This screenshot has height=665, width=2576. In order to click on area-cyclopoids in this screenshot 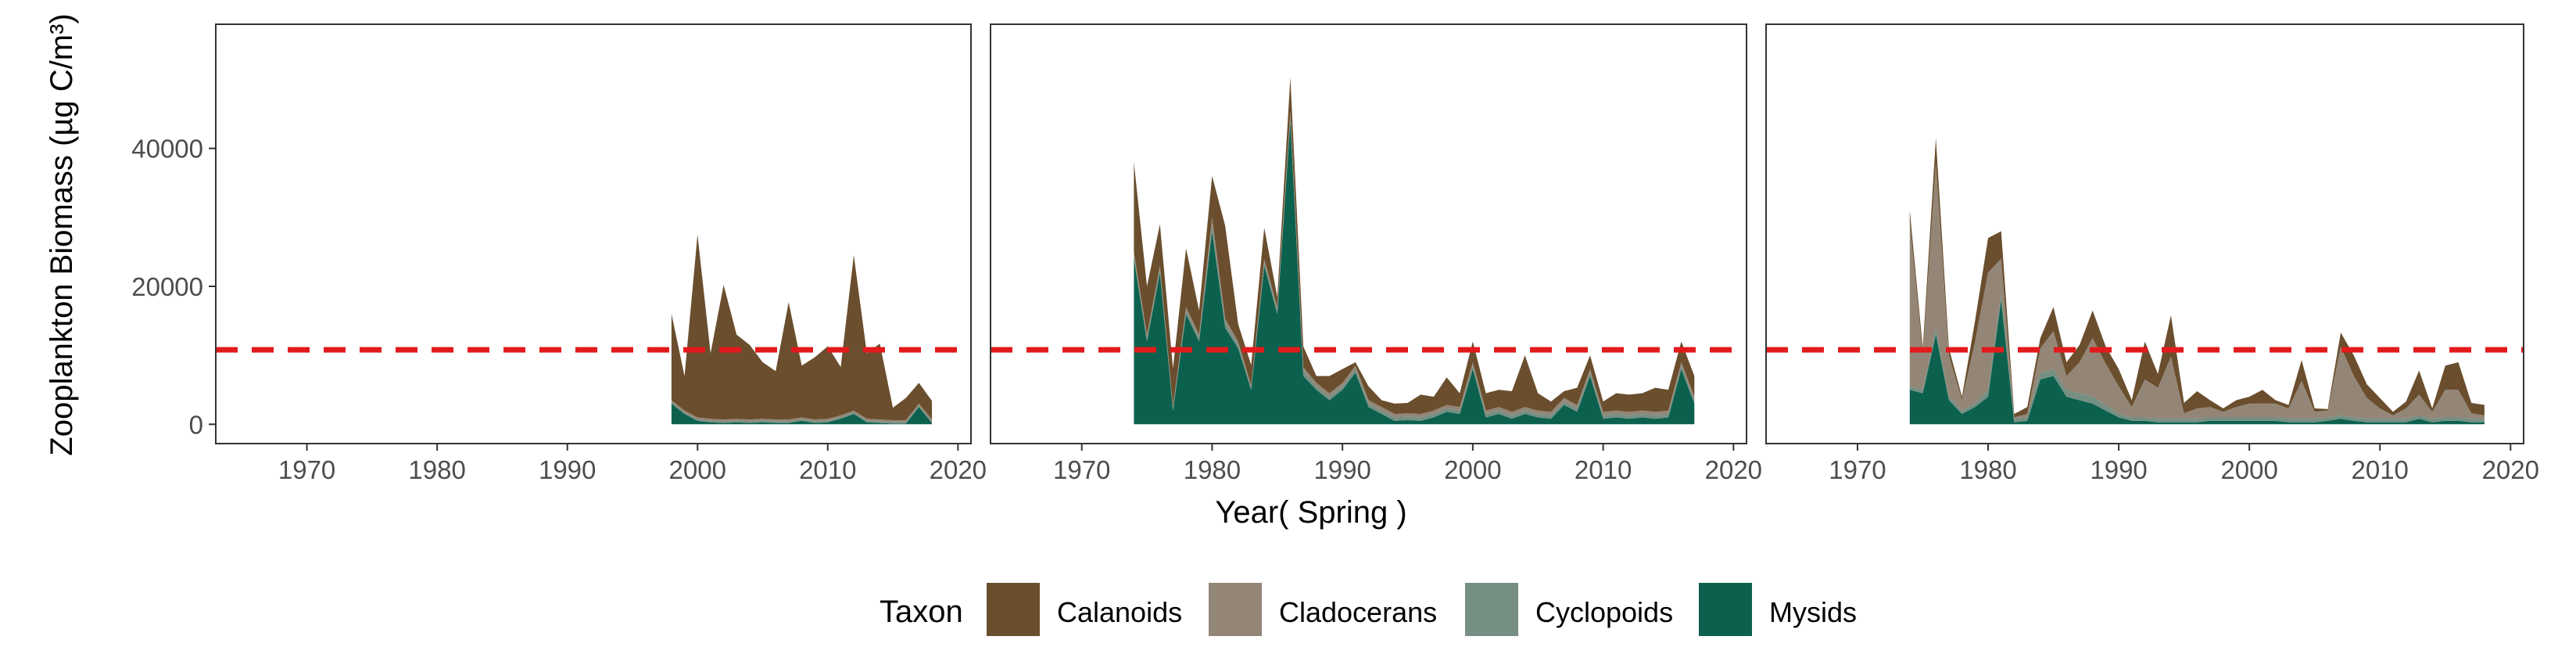, I will do `click(2197, 357)`.